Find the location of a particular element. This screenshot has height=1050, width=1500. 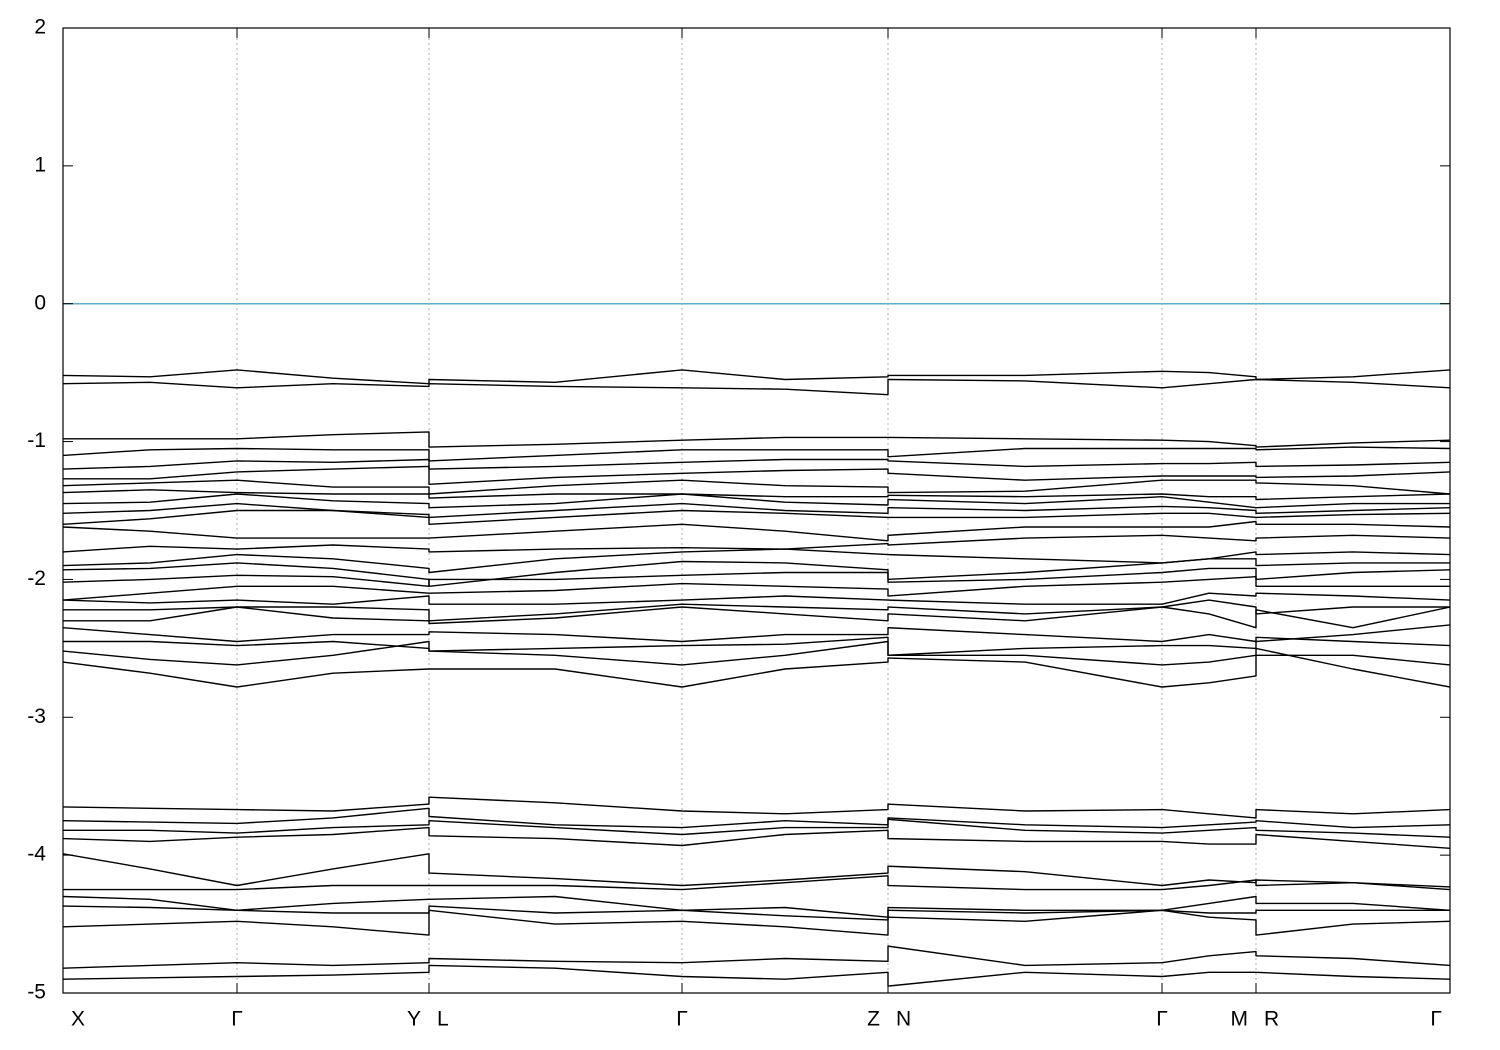

y-tick-label: -1 is located at coordinates (36, 440).